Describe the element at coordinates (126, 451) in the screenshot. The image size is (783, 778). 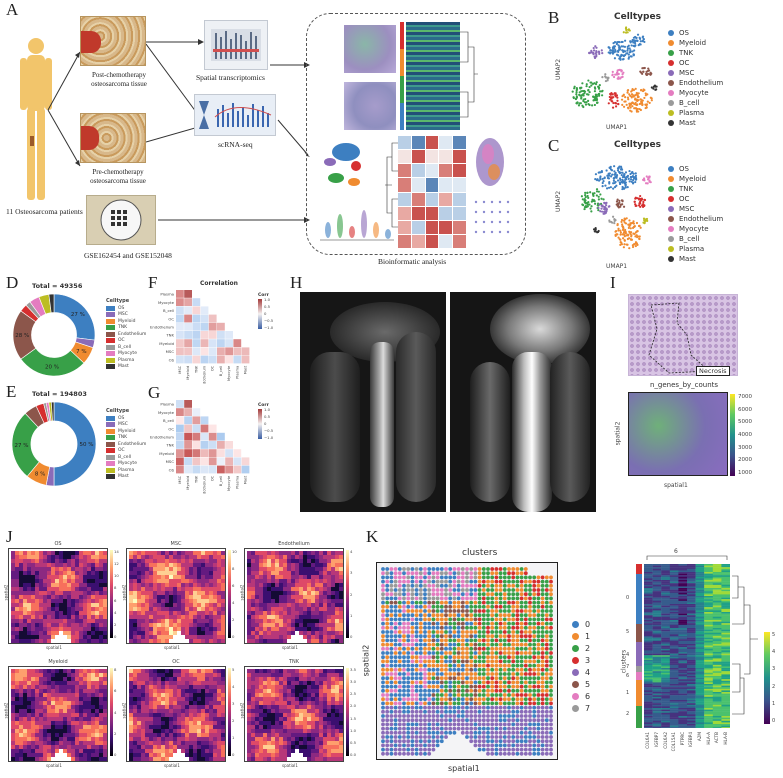
I see `donut-legend-item: OC` at that location.